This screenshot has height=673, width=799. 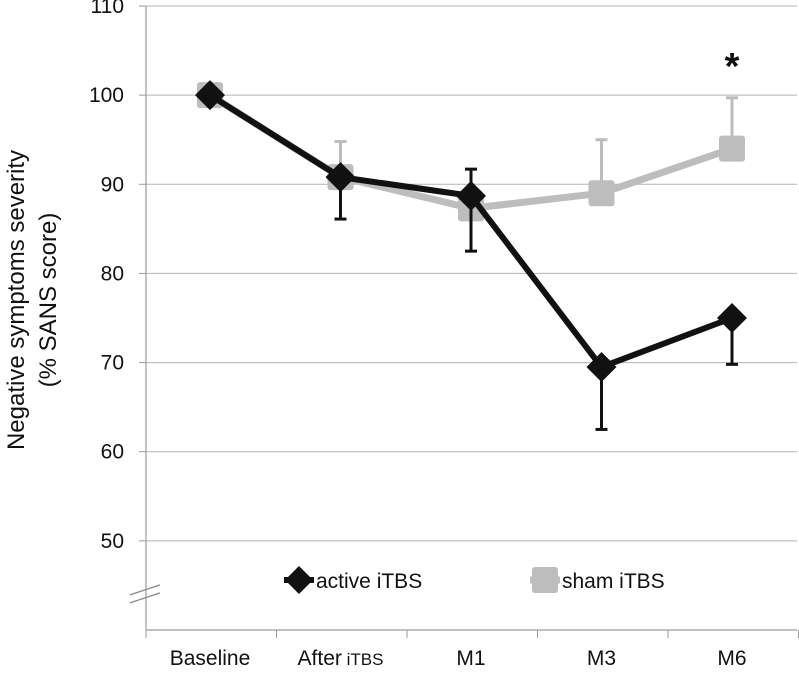 I want to click on legend-item-active-itbs: active iTBS, so click(x=353, y=580).